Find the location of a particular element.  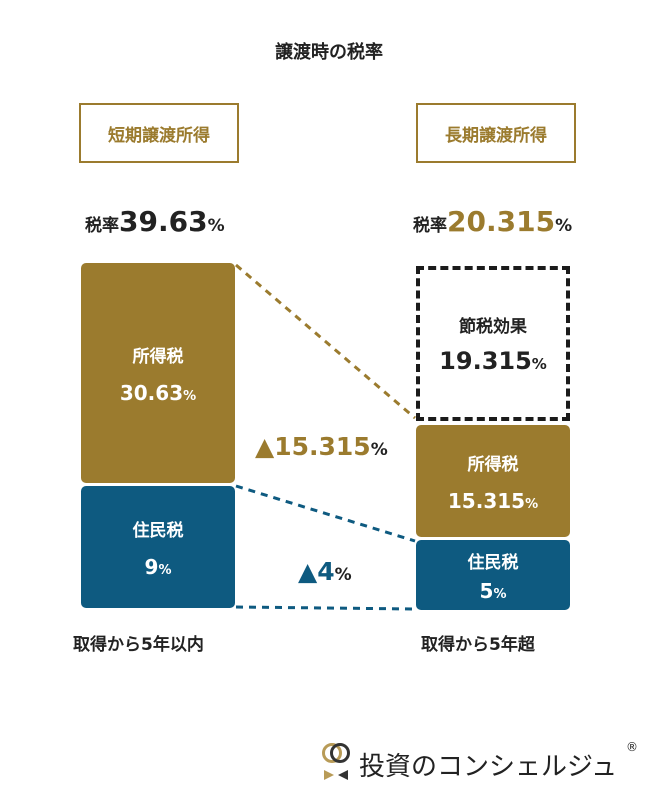

long-term-rate: 税率20.315% is located at coordinates (492, 221).